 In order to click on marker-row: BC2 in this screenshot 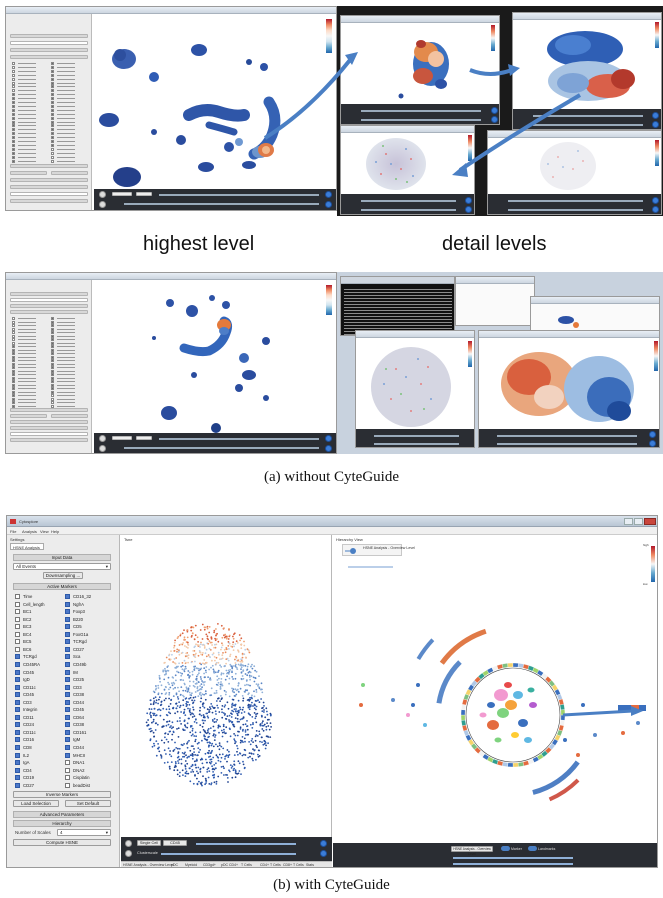, I will do `click(23, 619)`.